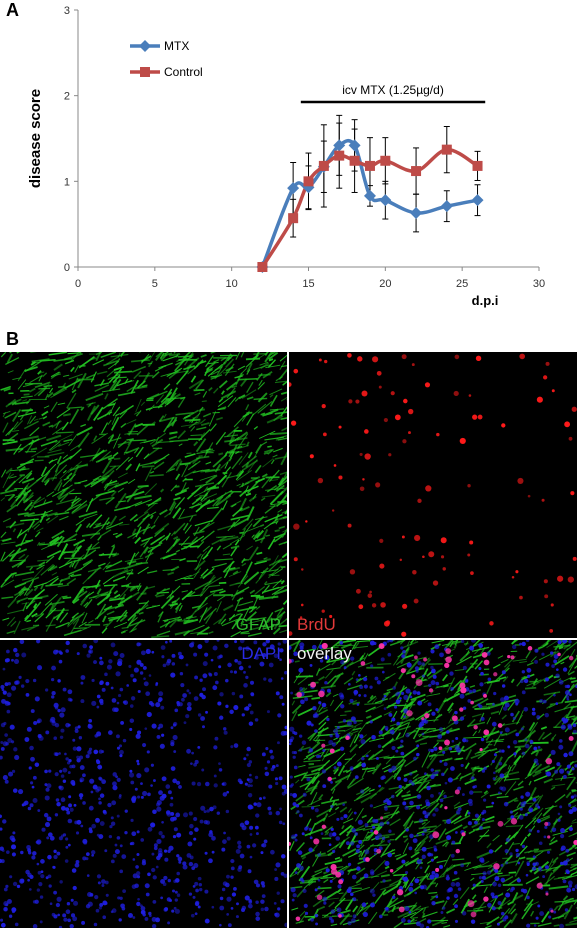 The width and height of the screenshot is (577, 928). What do you see at coordinates (145, 72) in the screenshot?
I see `legend-marker-control` at bounding box center [145, 72].